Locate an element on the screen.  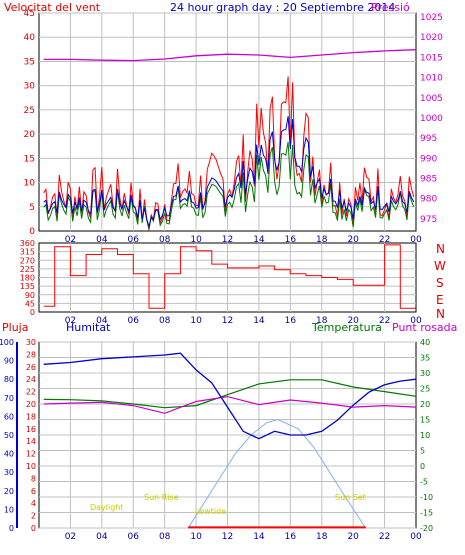
pressure-tick-label: 1020 is located at coordinates (431, 38).